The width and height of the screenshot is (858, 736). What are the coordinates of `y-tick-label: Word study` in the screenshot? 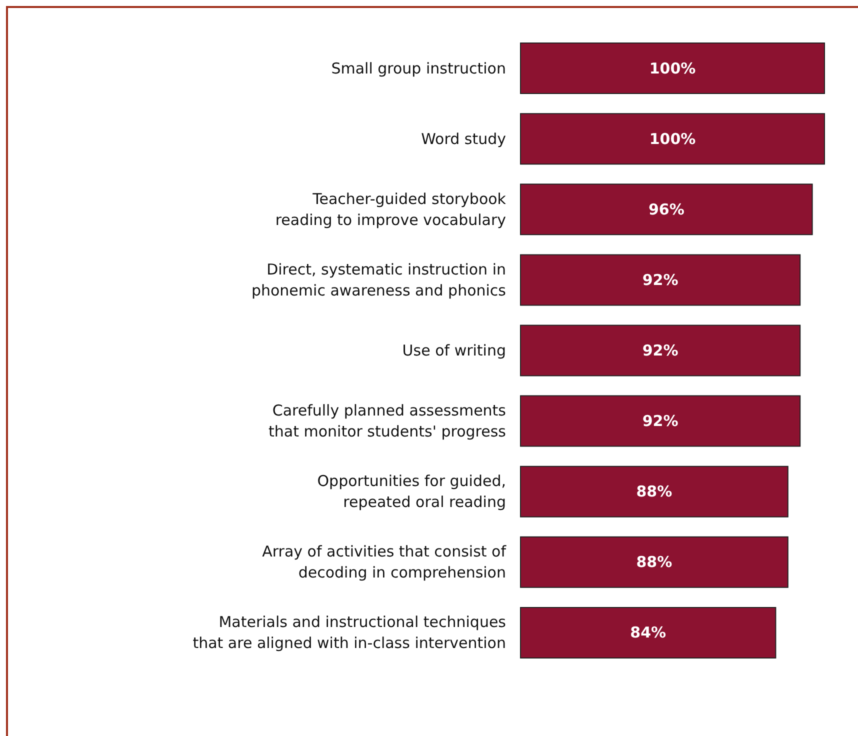 It's located at (463, 139).